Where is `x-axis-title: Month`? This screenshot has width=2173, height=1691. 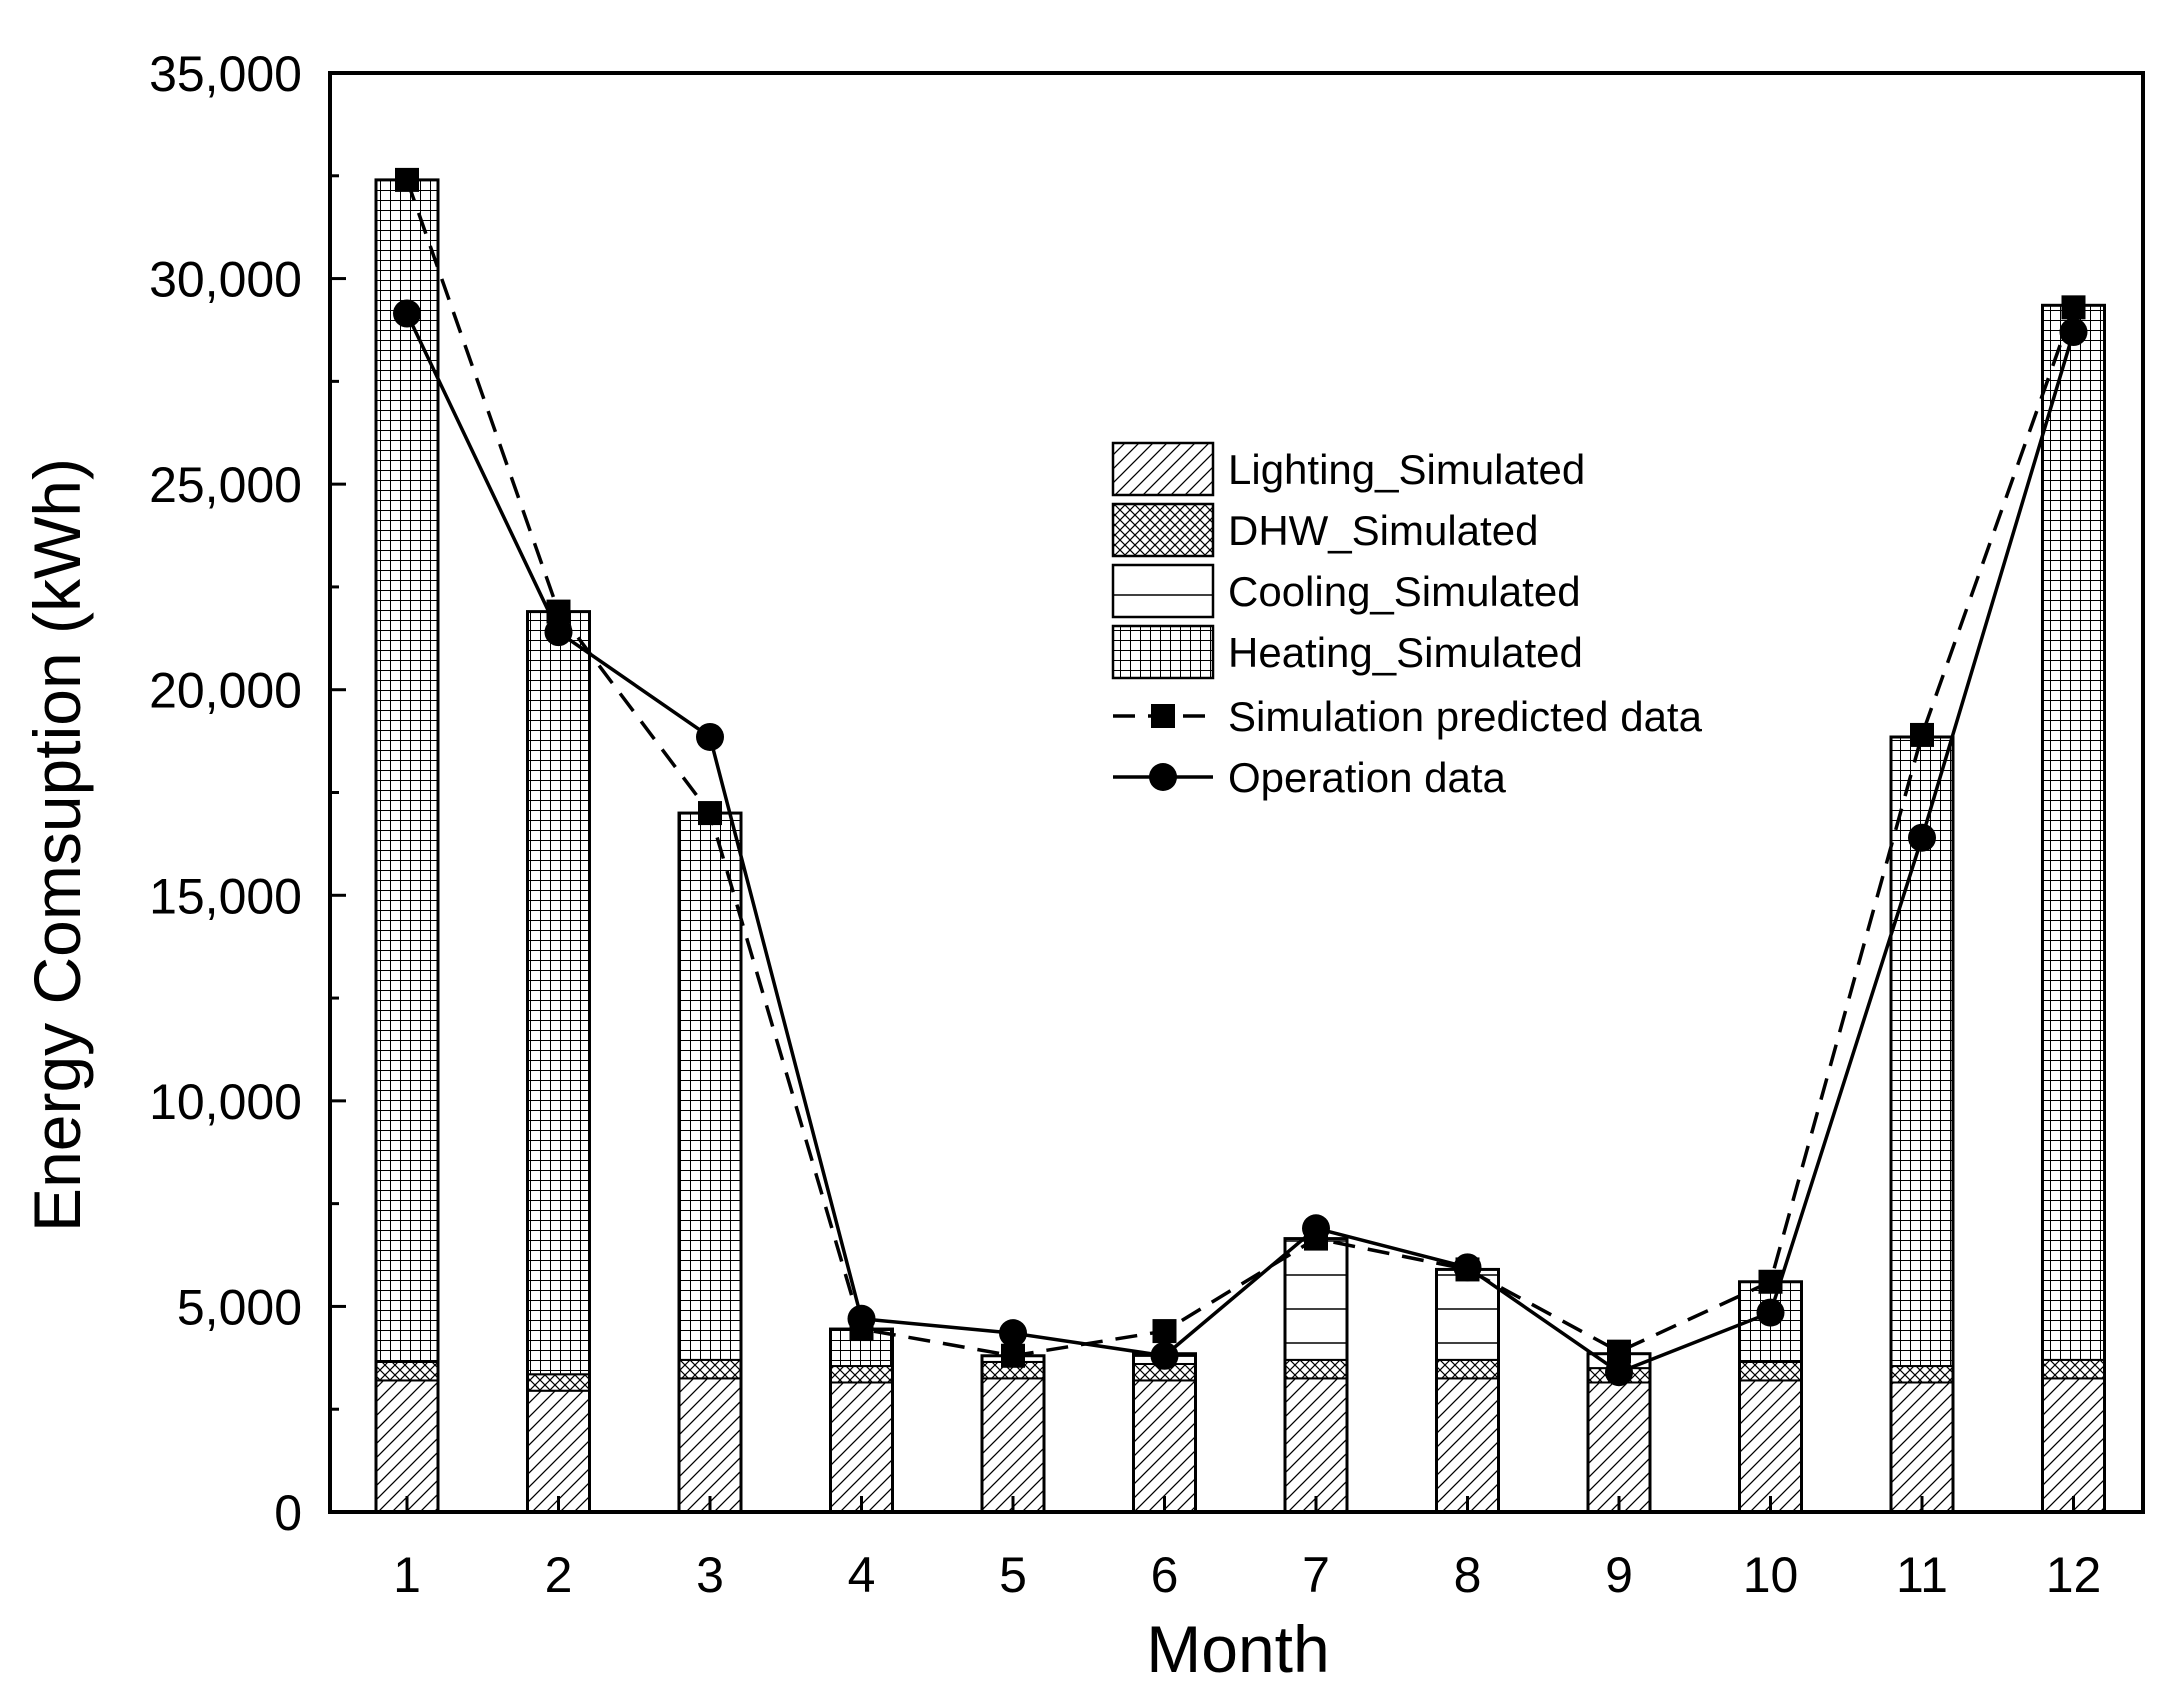 x-axis-title: Month is located at coordinates (1237, 1649).